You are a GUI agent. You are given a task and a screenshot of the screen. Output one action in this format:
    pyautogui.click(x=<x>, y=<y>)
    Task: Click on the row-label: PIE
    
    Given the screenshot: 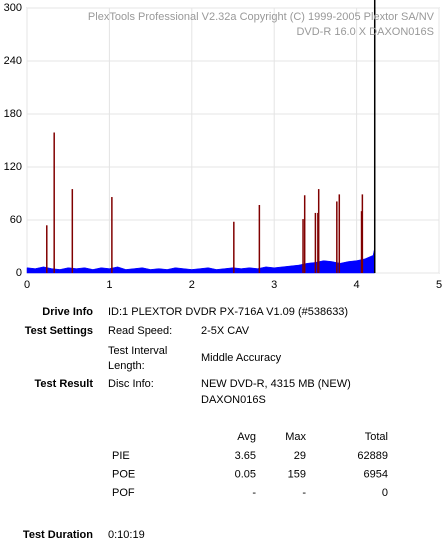 What is the action you would take?
    pyautogui.click(x=121, y=456)
    